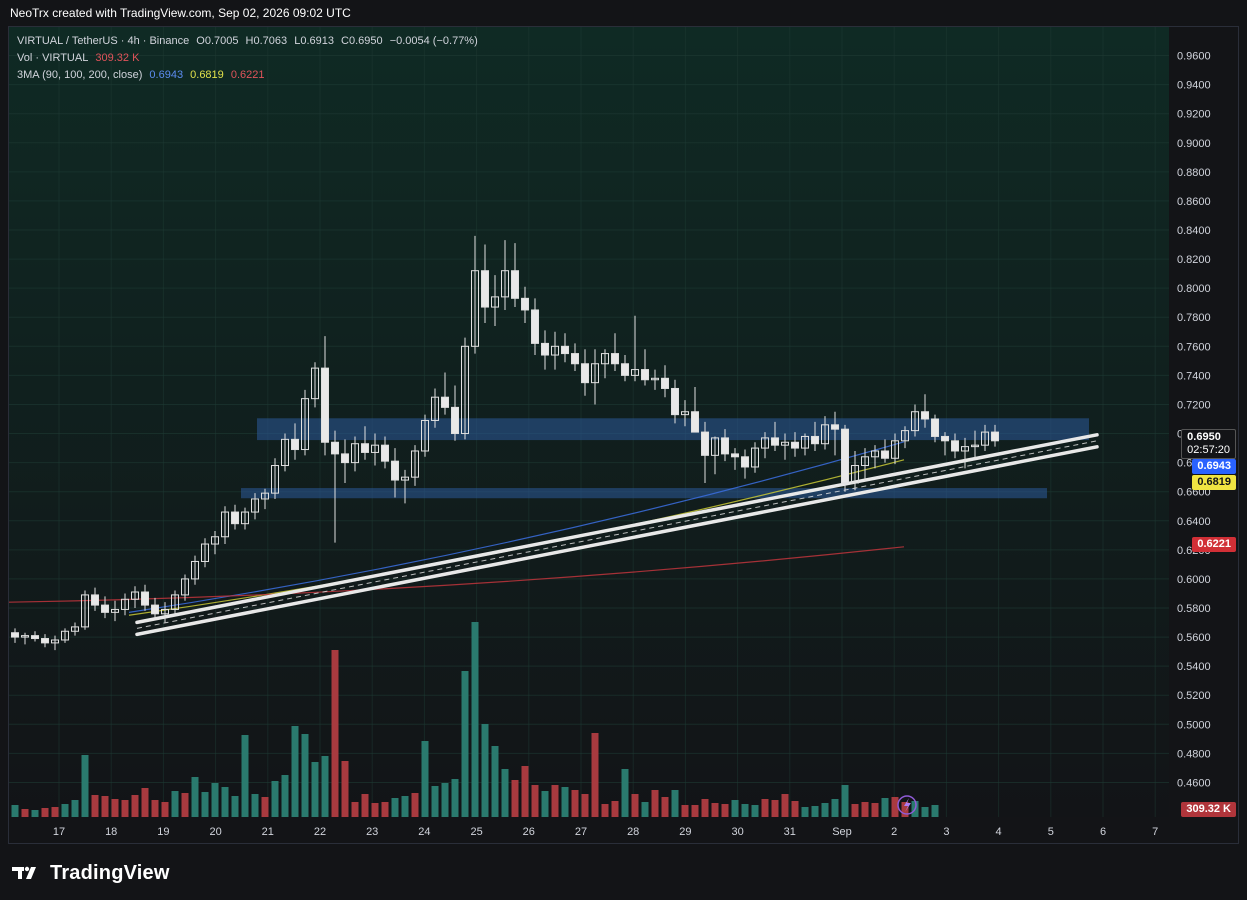  Describe the element at coordinates (1194, 202) in the screenshot. I see `price-tick-label: 0.8600` at that location.